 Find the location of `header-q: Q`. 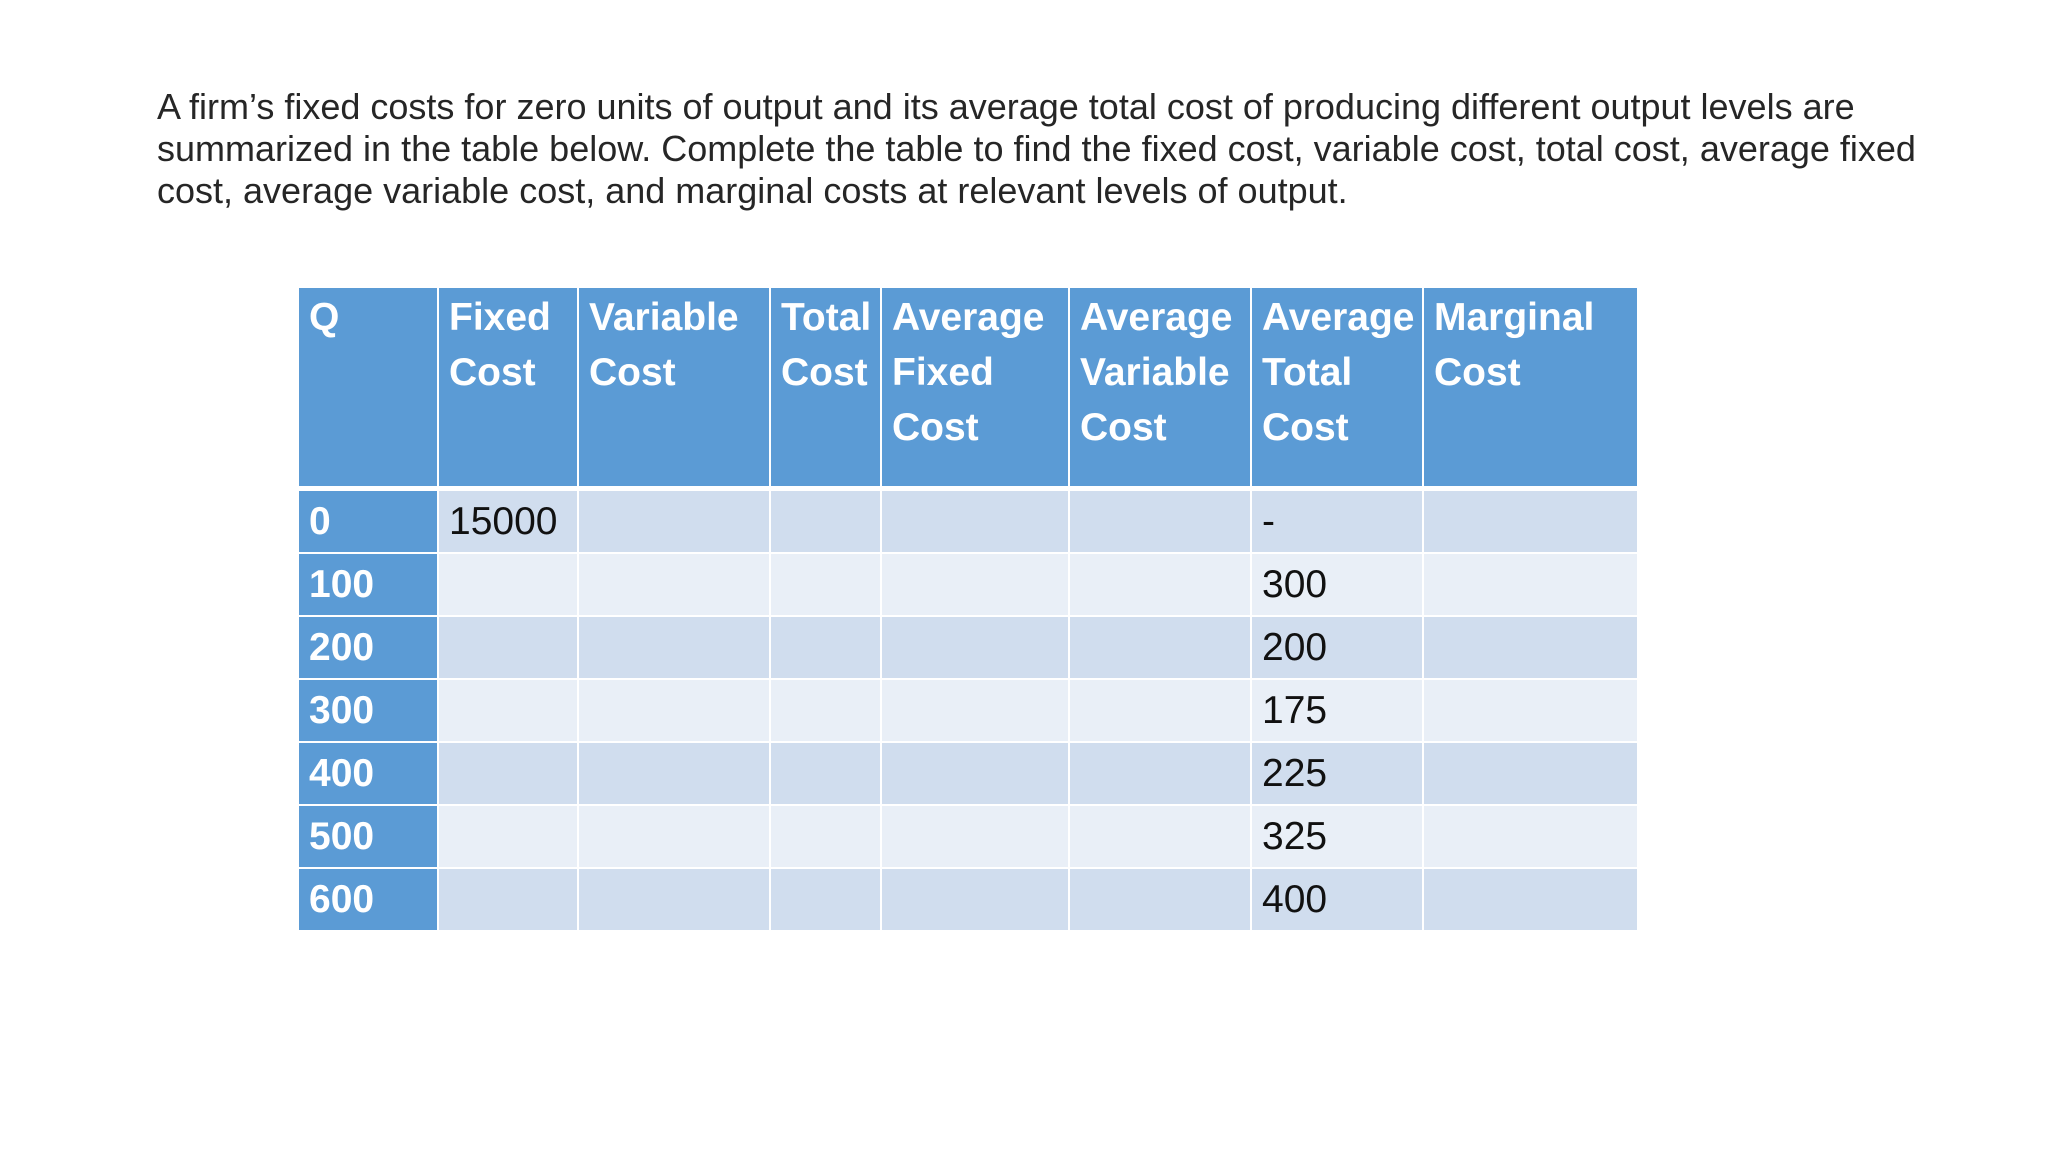

header-q: Q is located at coordinates (368, 388).